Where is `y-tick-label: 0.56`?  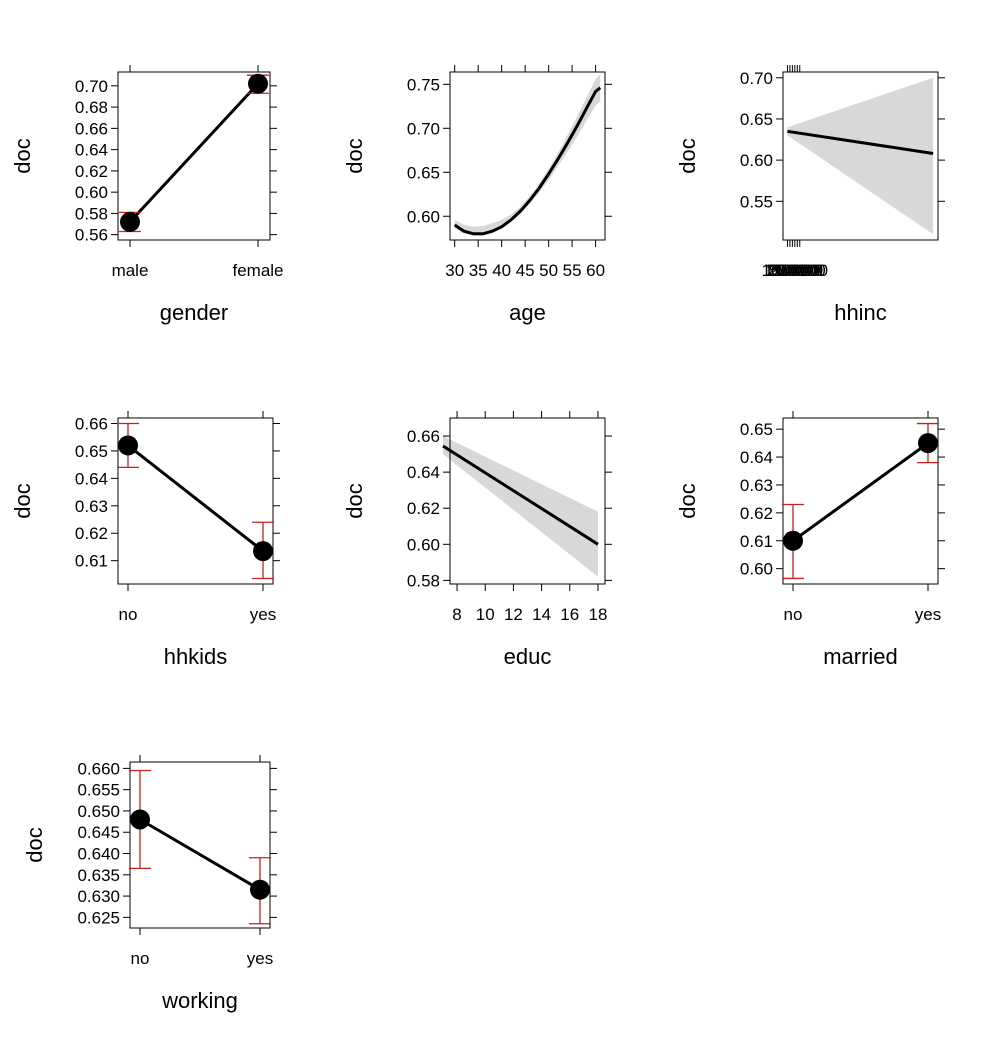
y-tick-label: 0.56 is located at coordinates (91, 235).